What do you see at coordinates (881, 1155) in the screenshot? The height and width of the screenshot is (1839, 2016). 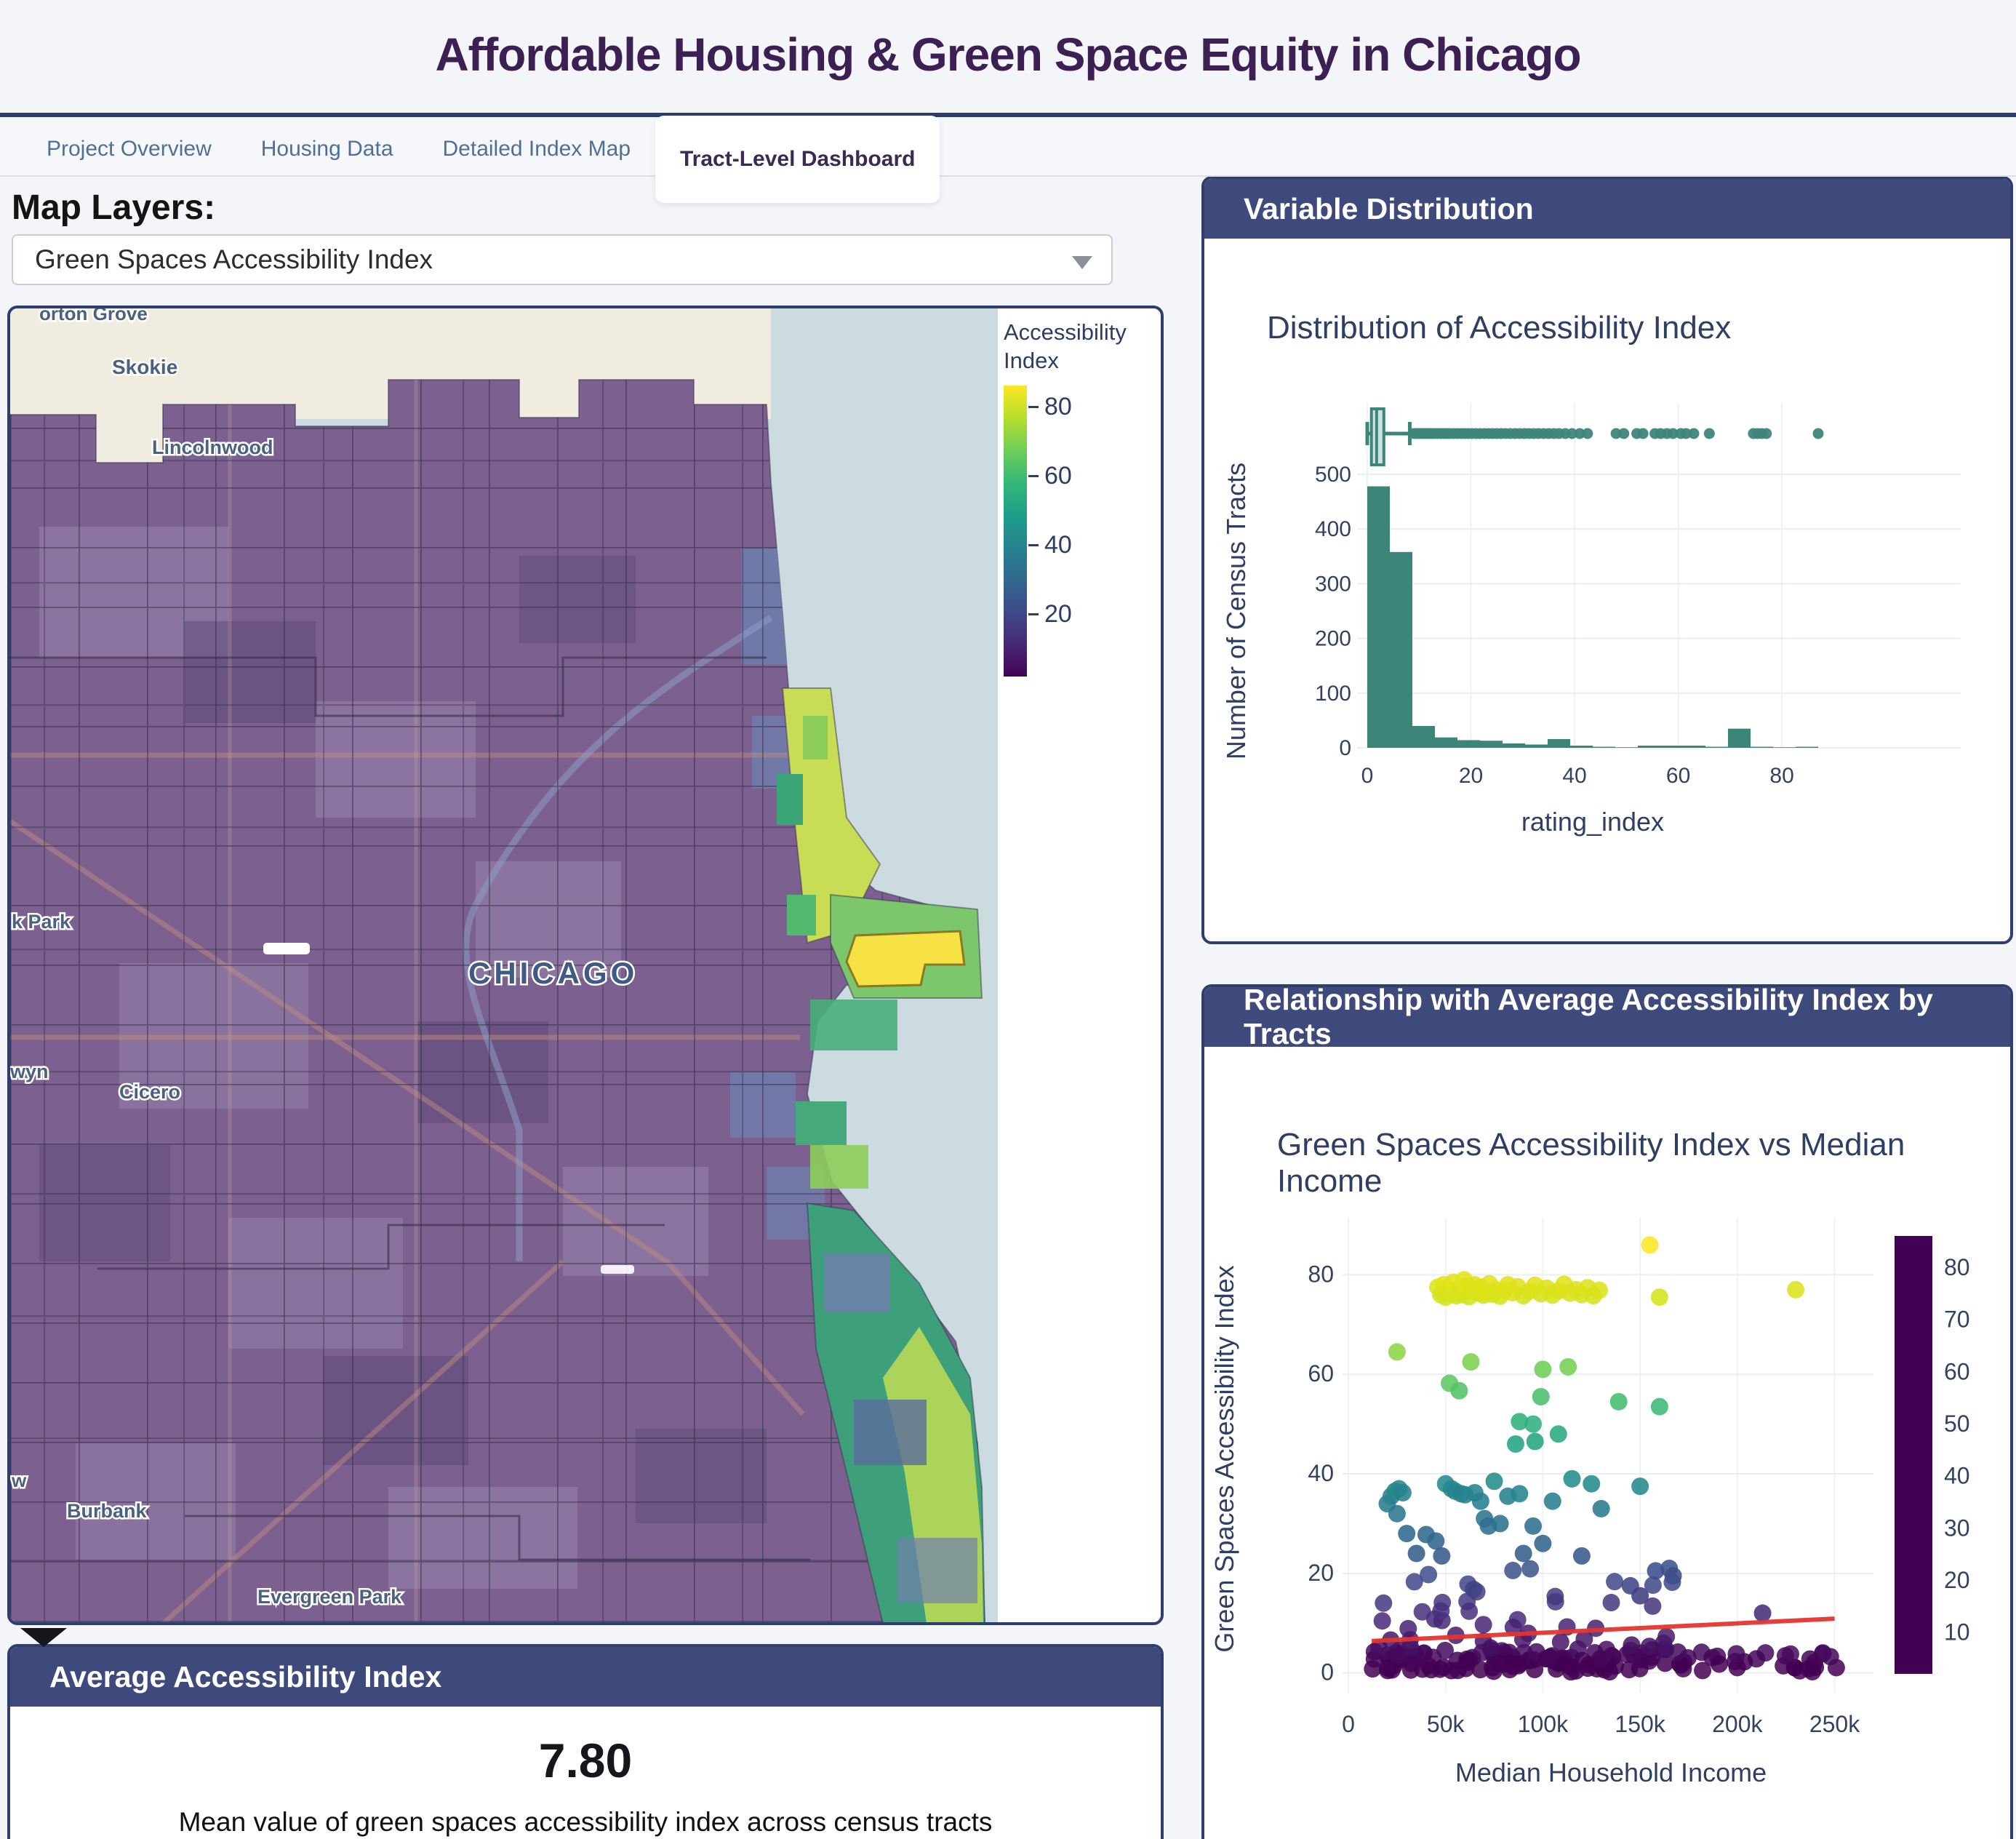 I see `lakefront-green-tracts` at bounding box center [881, 1155].